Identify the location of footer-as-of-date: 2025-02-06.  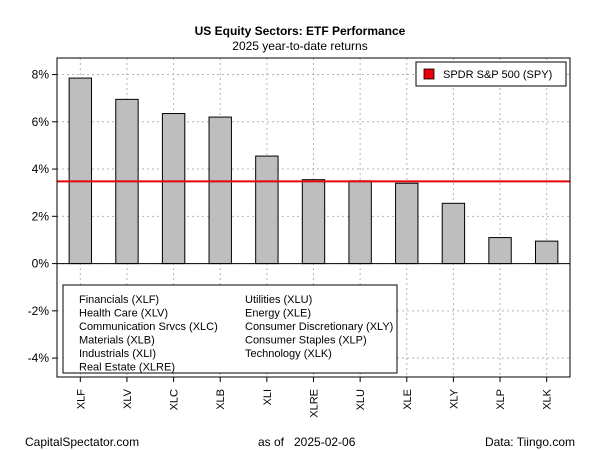
(325, 442).